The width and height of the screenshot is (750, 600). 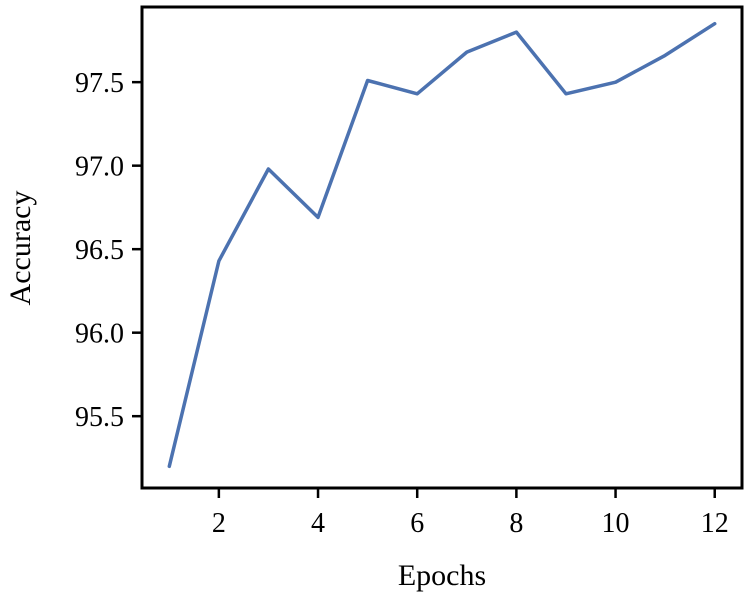 I want to click on y-tick-label: 96.0, so click(x=99, y=334).